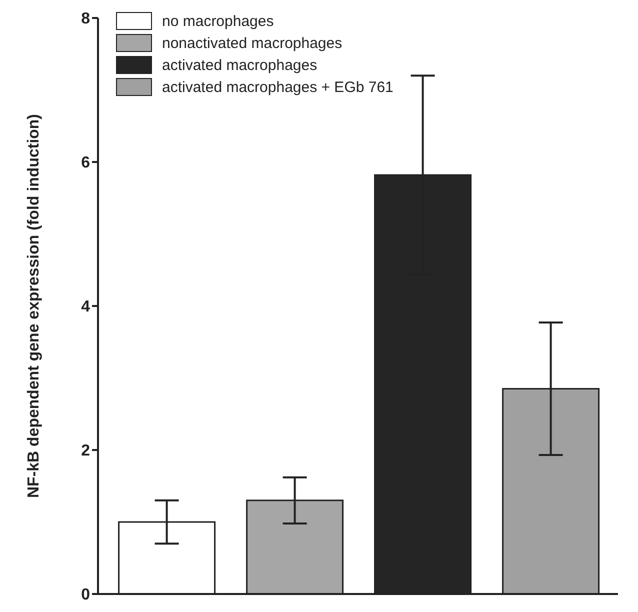 This screenshot has height=612, width=638. Describe the element at coordinates (218, 21) in the screenshot. I see `legend-label: no macrophages` at that location.